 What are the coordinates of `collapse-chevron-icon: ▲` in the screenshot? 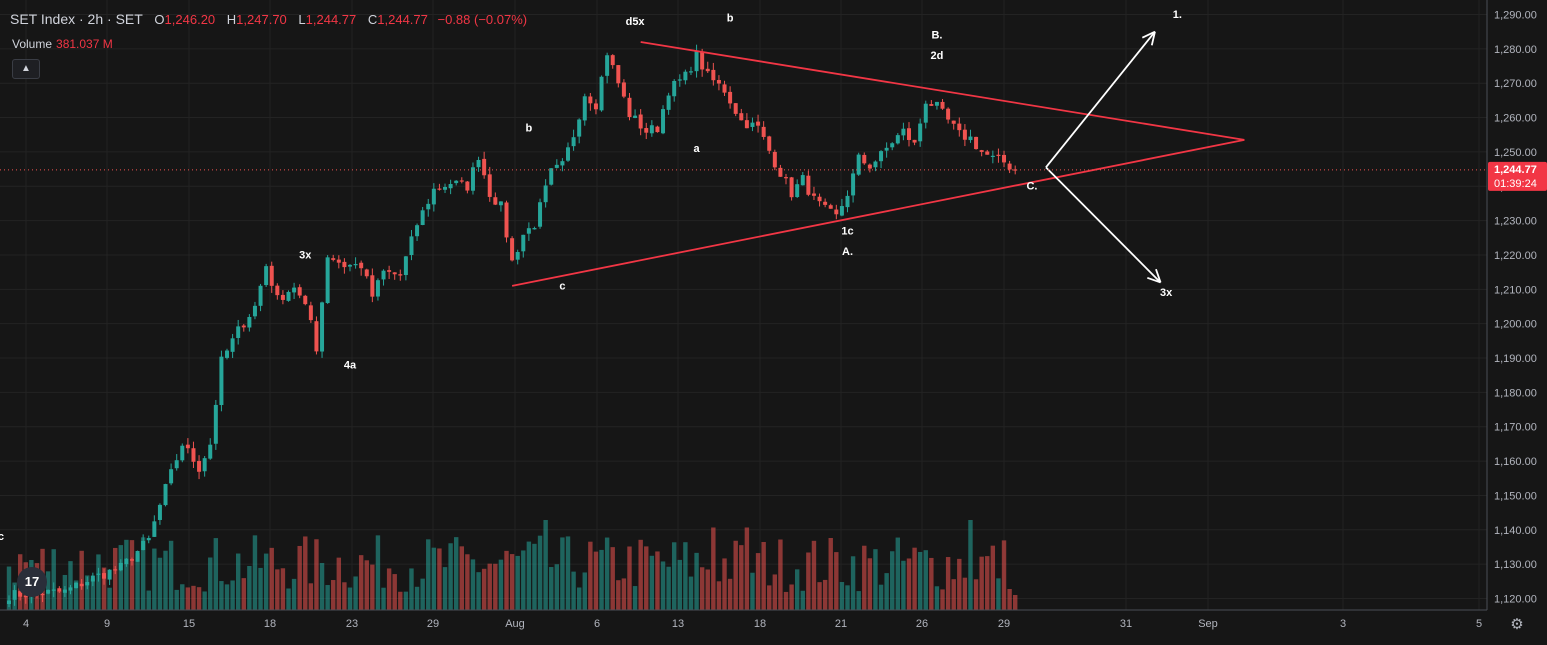 It's located at (26, 69).